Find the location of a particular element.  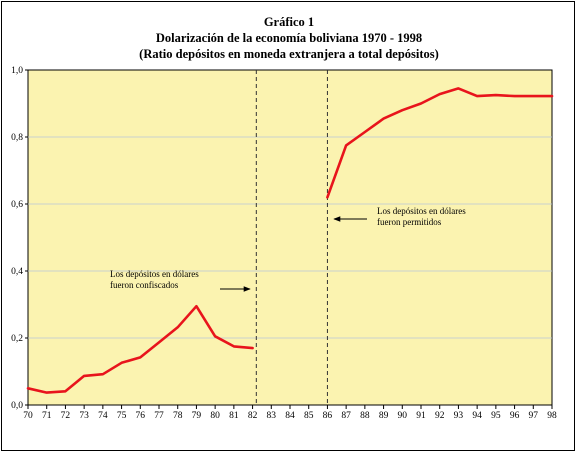

y-tick-label: 0,6 is located at coordinates (17, 205).